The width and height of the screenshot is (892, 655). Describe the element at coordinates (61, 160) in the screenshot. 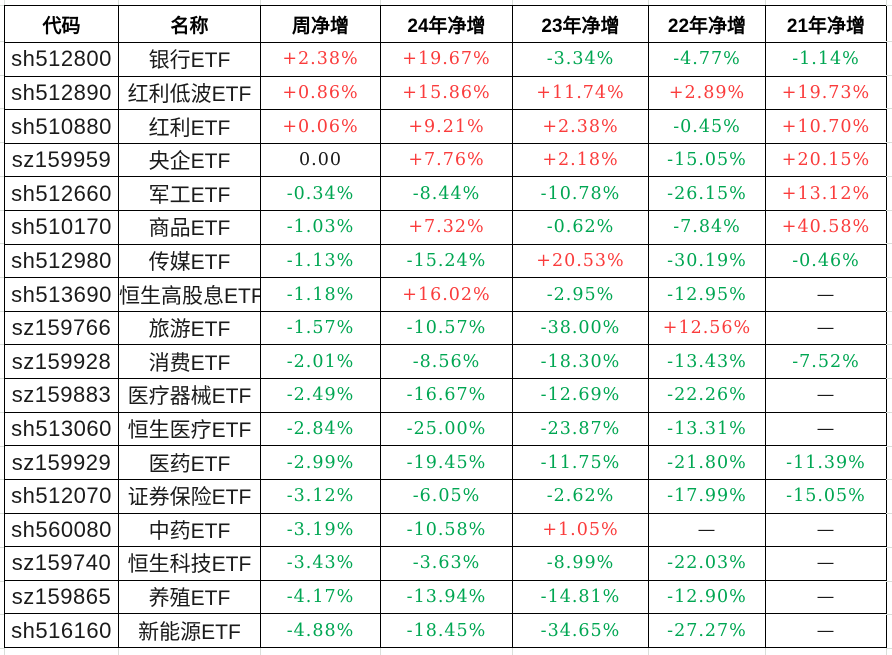

I see `etf-code-cell: sz159959` at that location.